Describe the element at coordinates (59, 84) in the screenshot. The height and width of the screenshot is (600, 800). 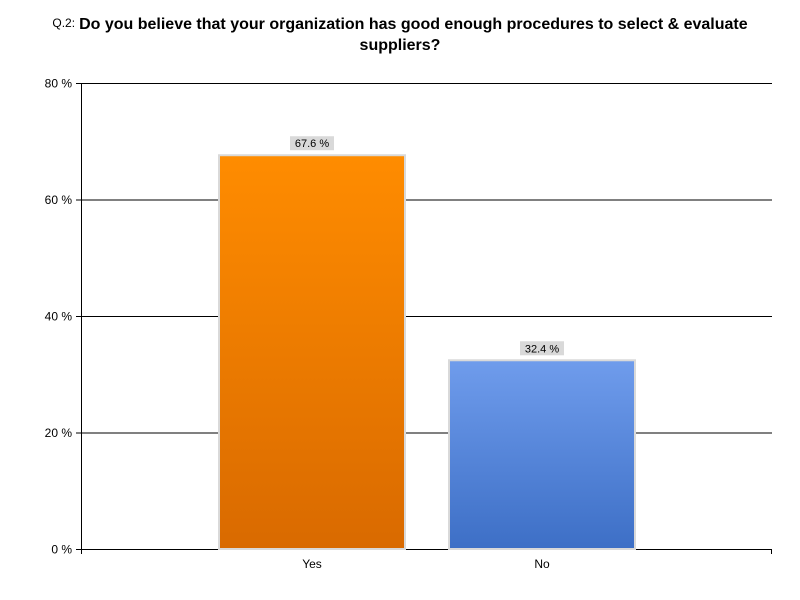
I see `y-tick-label: 80 %` at that location.